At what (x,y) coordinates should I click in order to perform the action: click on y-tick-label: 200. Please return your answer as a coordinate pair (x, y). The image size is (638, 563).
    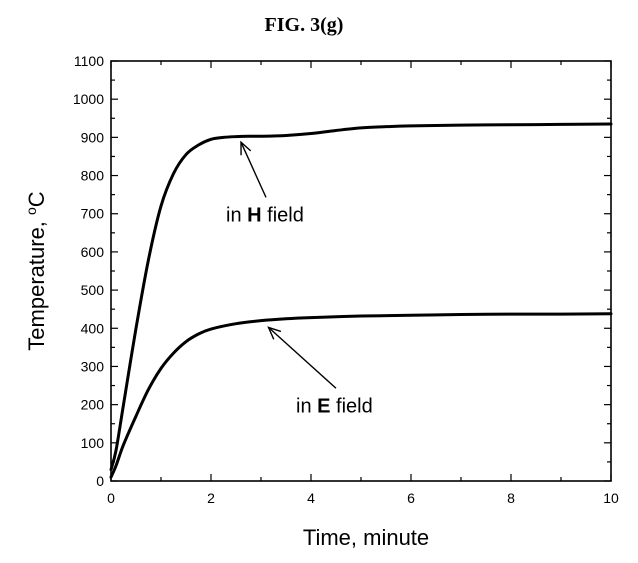
    Looking at the image, I should click on (93, 405).